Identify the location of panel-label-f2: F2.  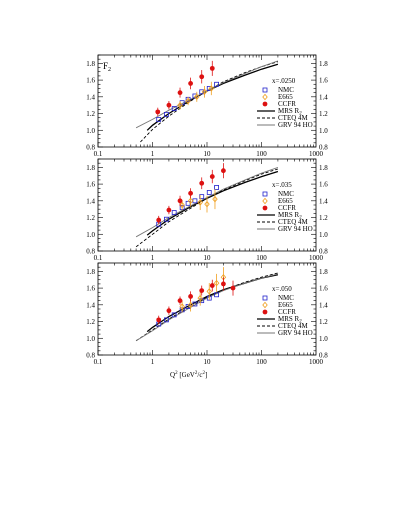
(107, 67).